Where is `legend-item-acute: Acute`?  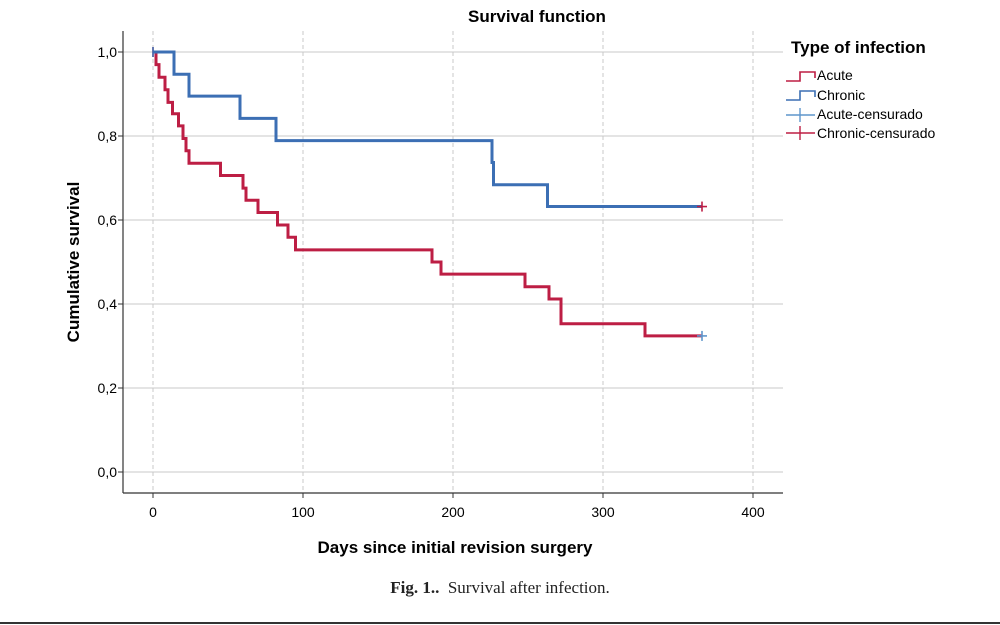 legend-item-acute: Acute is located at coordinates (819, 75).